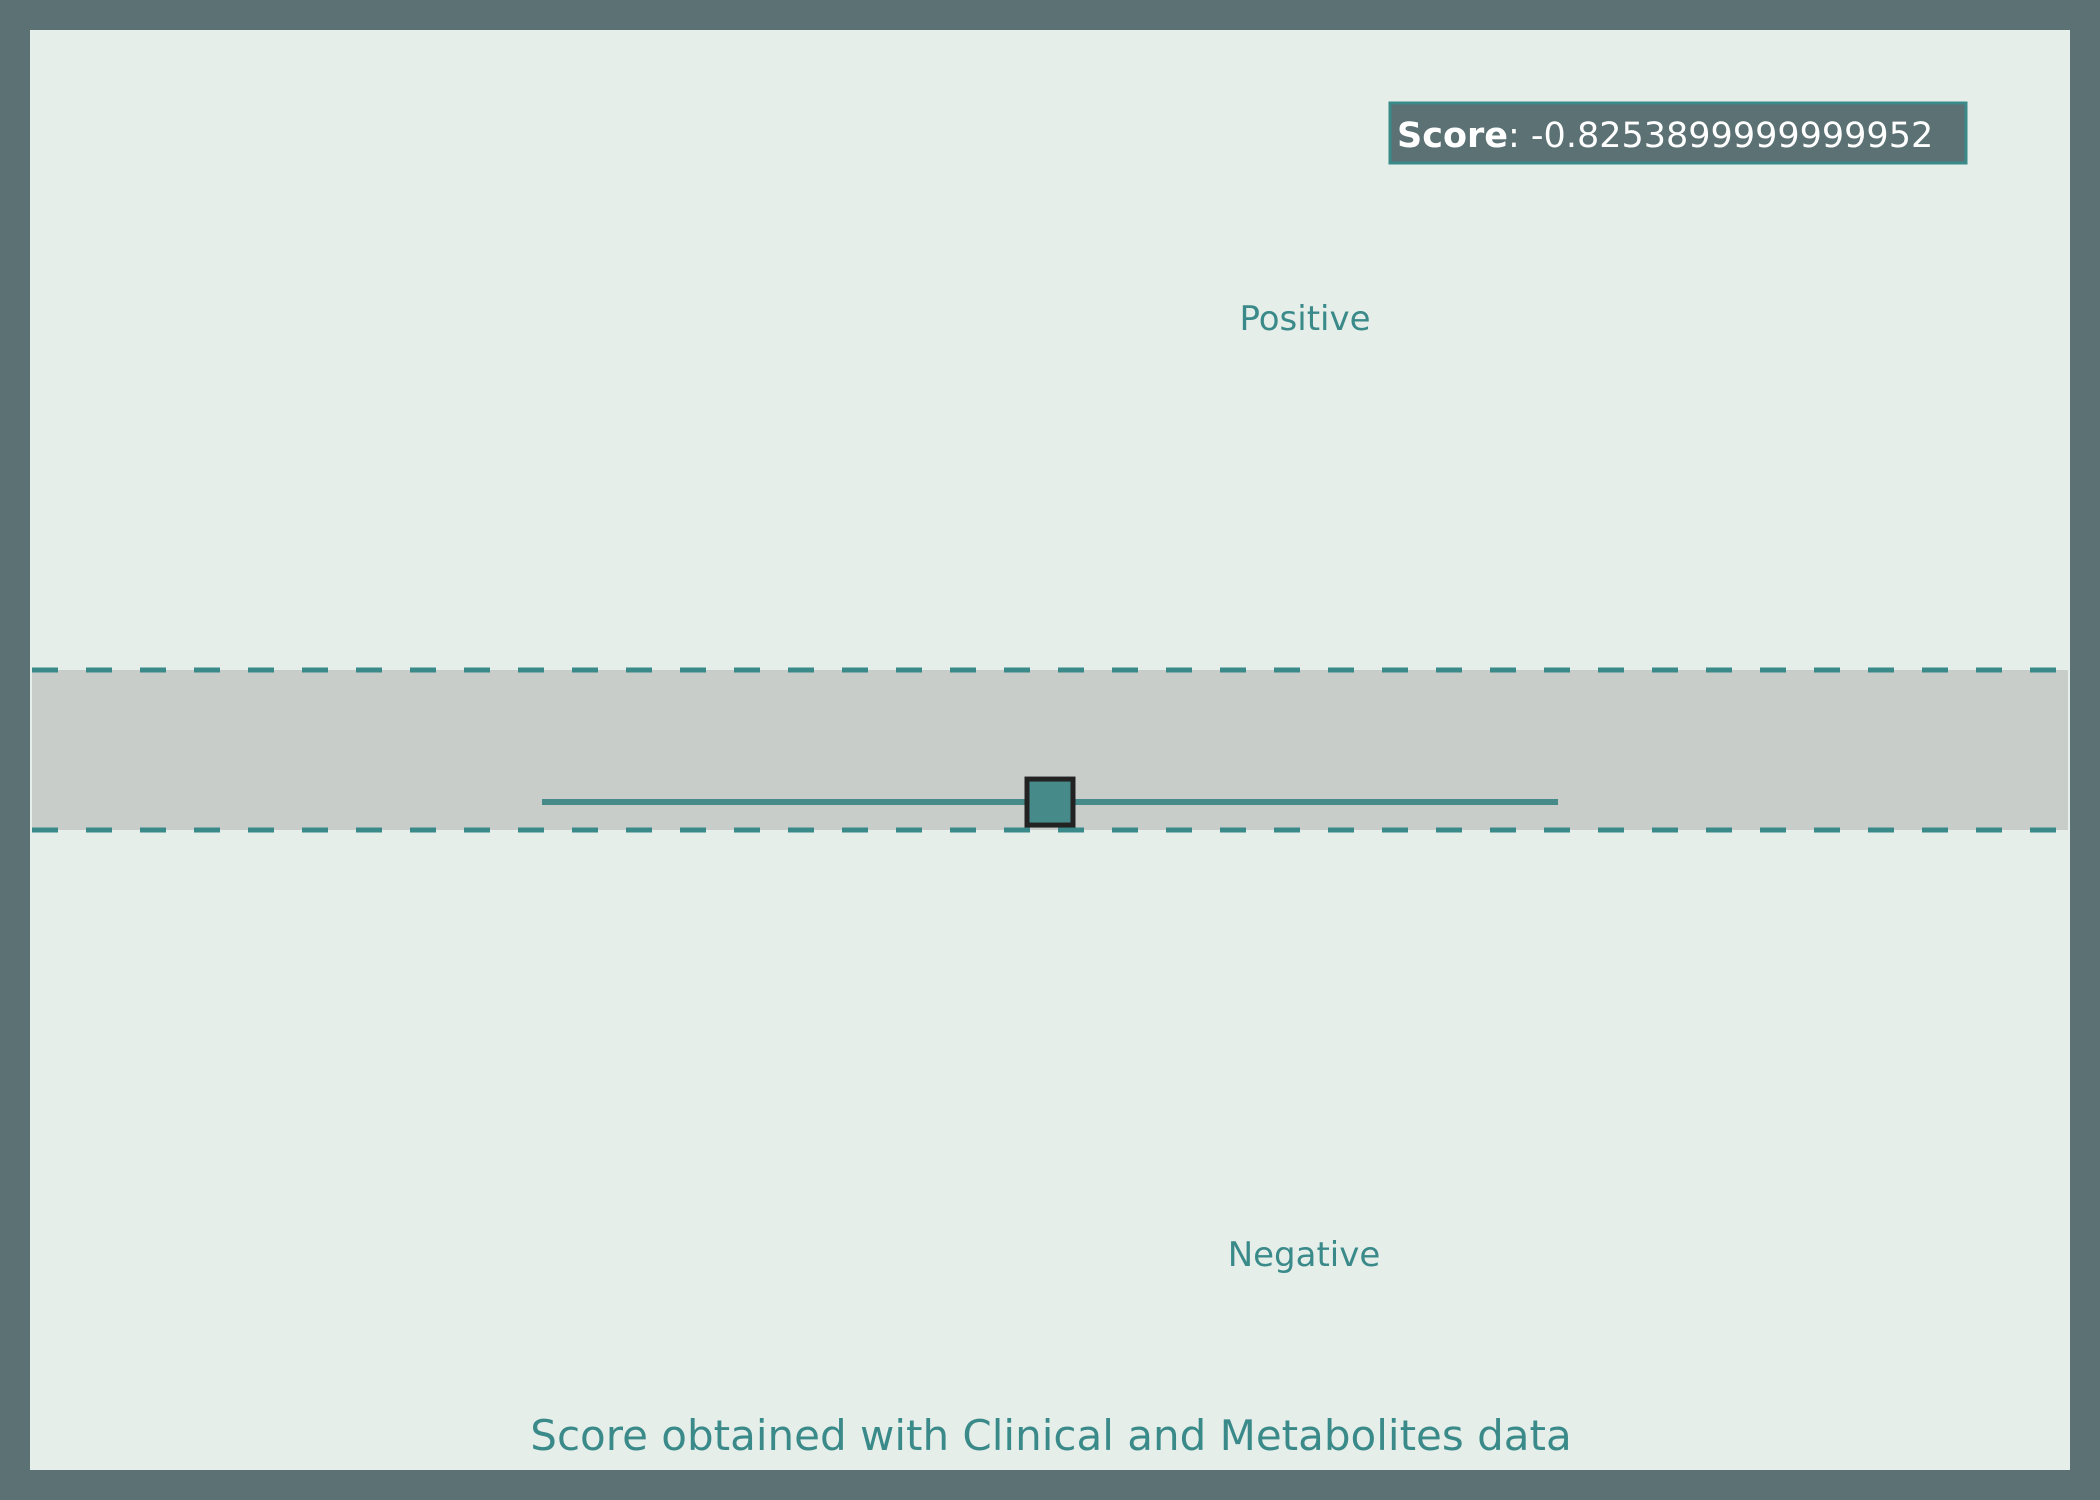  What do you see at coordinates (1732, 136) in the screenshot?
I see `score-value: -0.8253899999999952` at bounding box center [1732, 136].